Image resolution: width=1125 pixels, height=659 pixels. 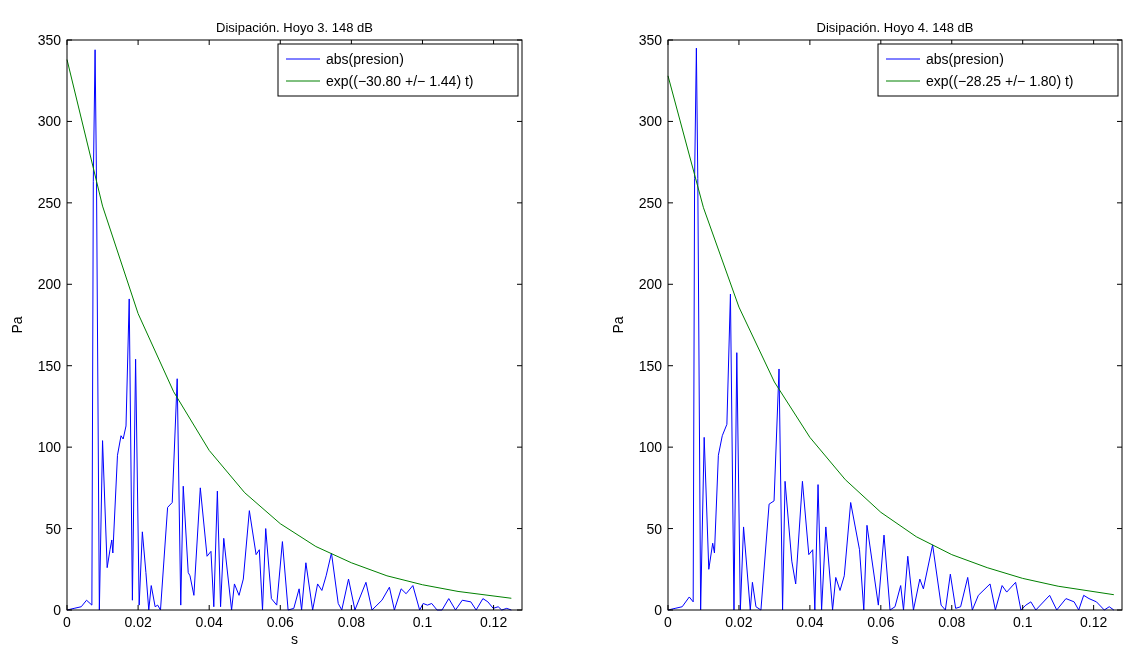 What do you see at coordinates (1000, 81) in the screenshot?
I see `legend-label: exp((−28.25 +/− 1.80) t)` at bounding box center [1000, 81].